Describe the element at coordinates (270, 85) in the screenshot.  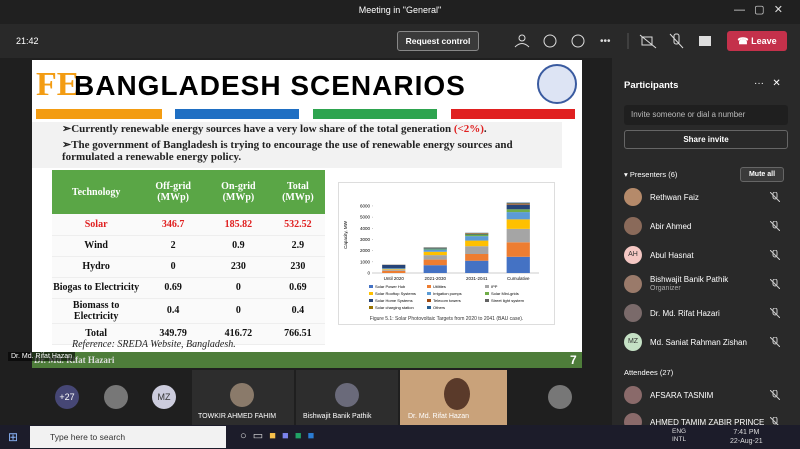
I see `slide-title: BANGLADESH SCENARIOS` at that location.